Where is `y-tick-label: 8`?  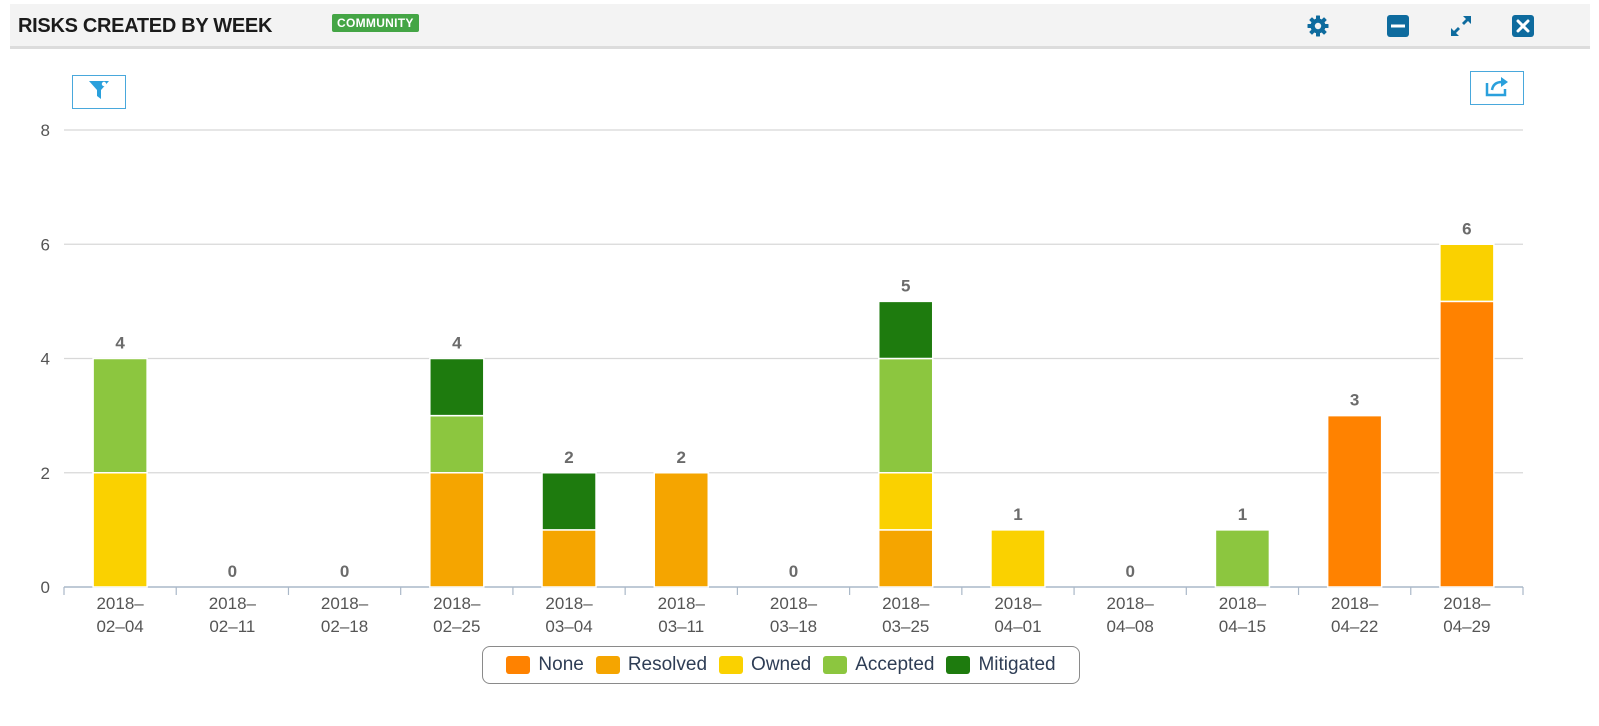 y-tick-label: 8 is located at coordinates (45, 130).